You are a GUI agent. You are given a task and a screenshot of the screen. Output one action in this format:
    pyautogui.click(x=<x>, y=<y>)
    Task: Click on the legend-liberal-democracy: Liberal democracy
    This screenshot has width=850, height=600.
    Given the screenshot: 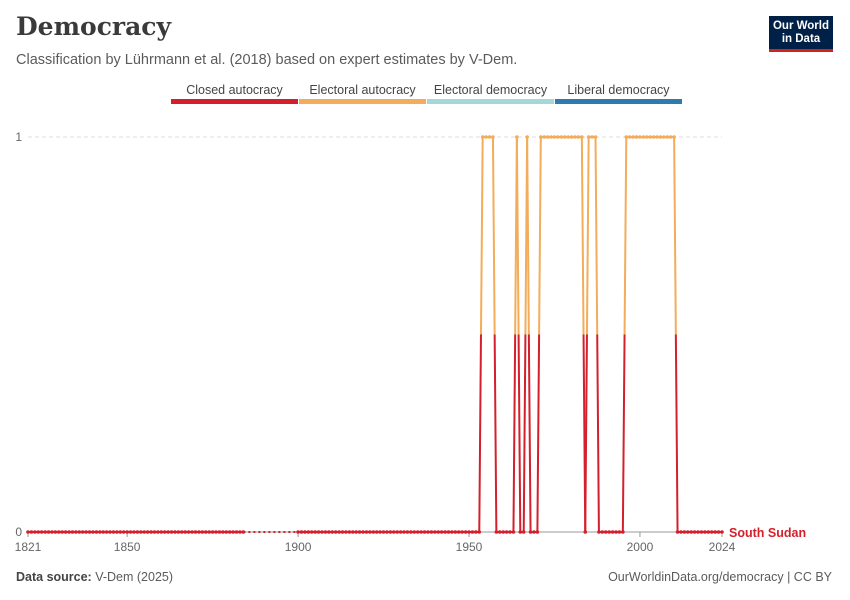 What is the action you would take?
    pyautogui.click(x=618, y=93)
    